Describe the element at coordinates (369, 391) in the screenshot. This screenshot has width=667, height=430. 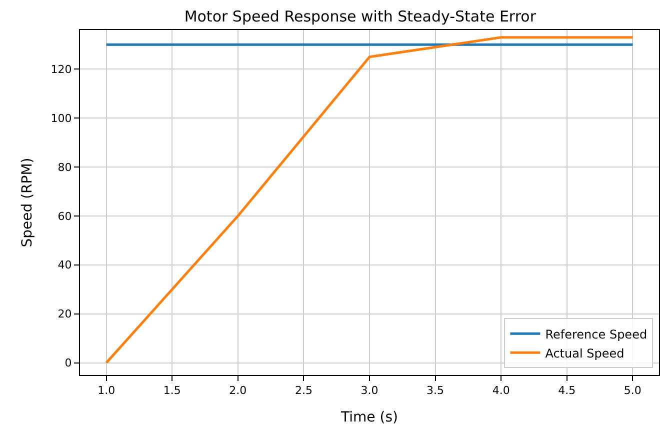
I see `x-tick-label: 3.0` at that location.